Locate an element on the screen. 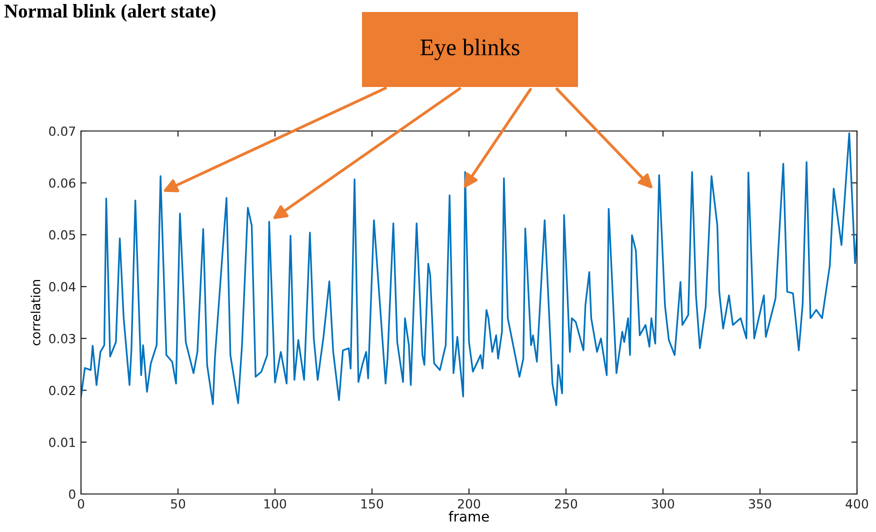 This screenshot has height=532, width=876. x-tick-label: 350 is located at coordinates (760, 504).